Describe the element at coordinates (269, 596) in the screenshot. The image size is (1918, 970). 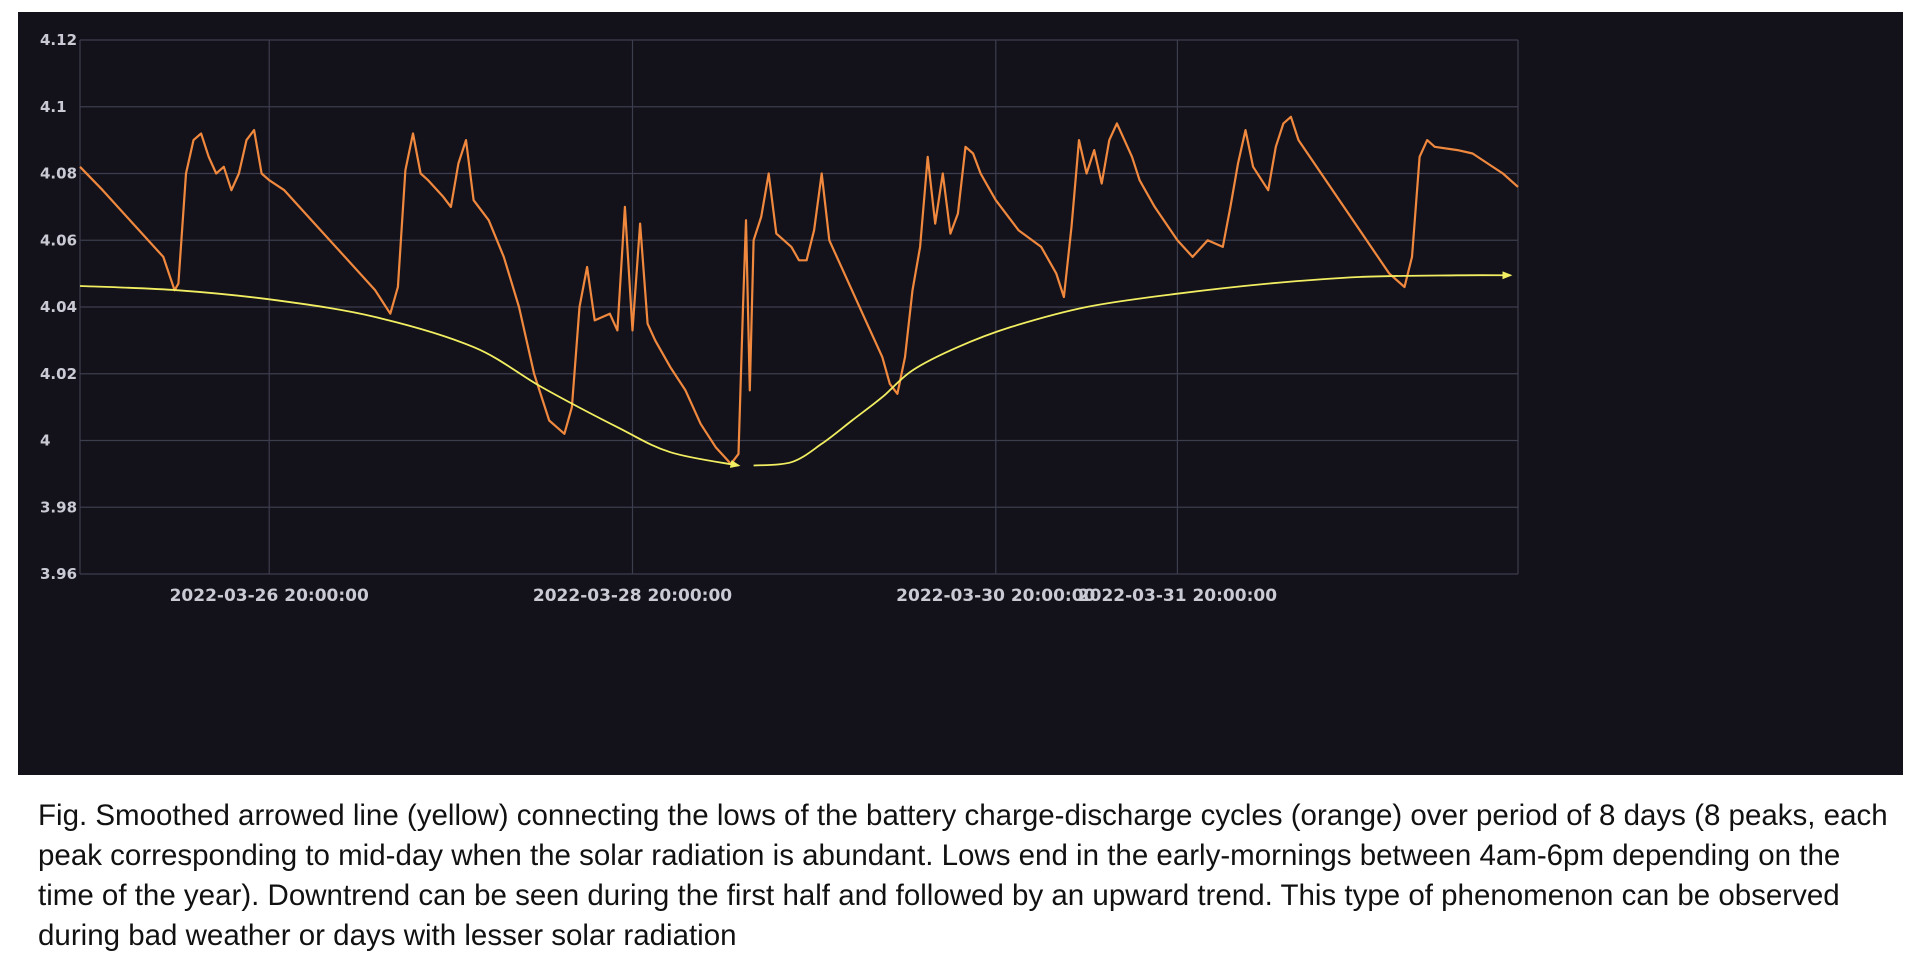
I see `x-tick-label: 2022-03-26 20:00:00` at that location.